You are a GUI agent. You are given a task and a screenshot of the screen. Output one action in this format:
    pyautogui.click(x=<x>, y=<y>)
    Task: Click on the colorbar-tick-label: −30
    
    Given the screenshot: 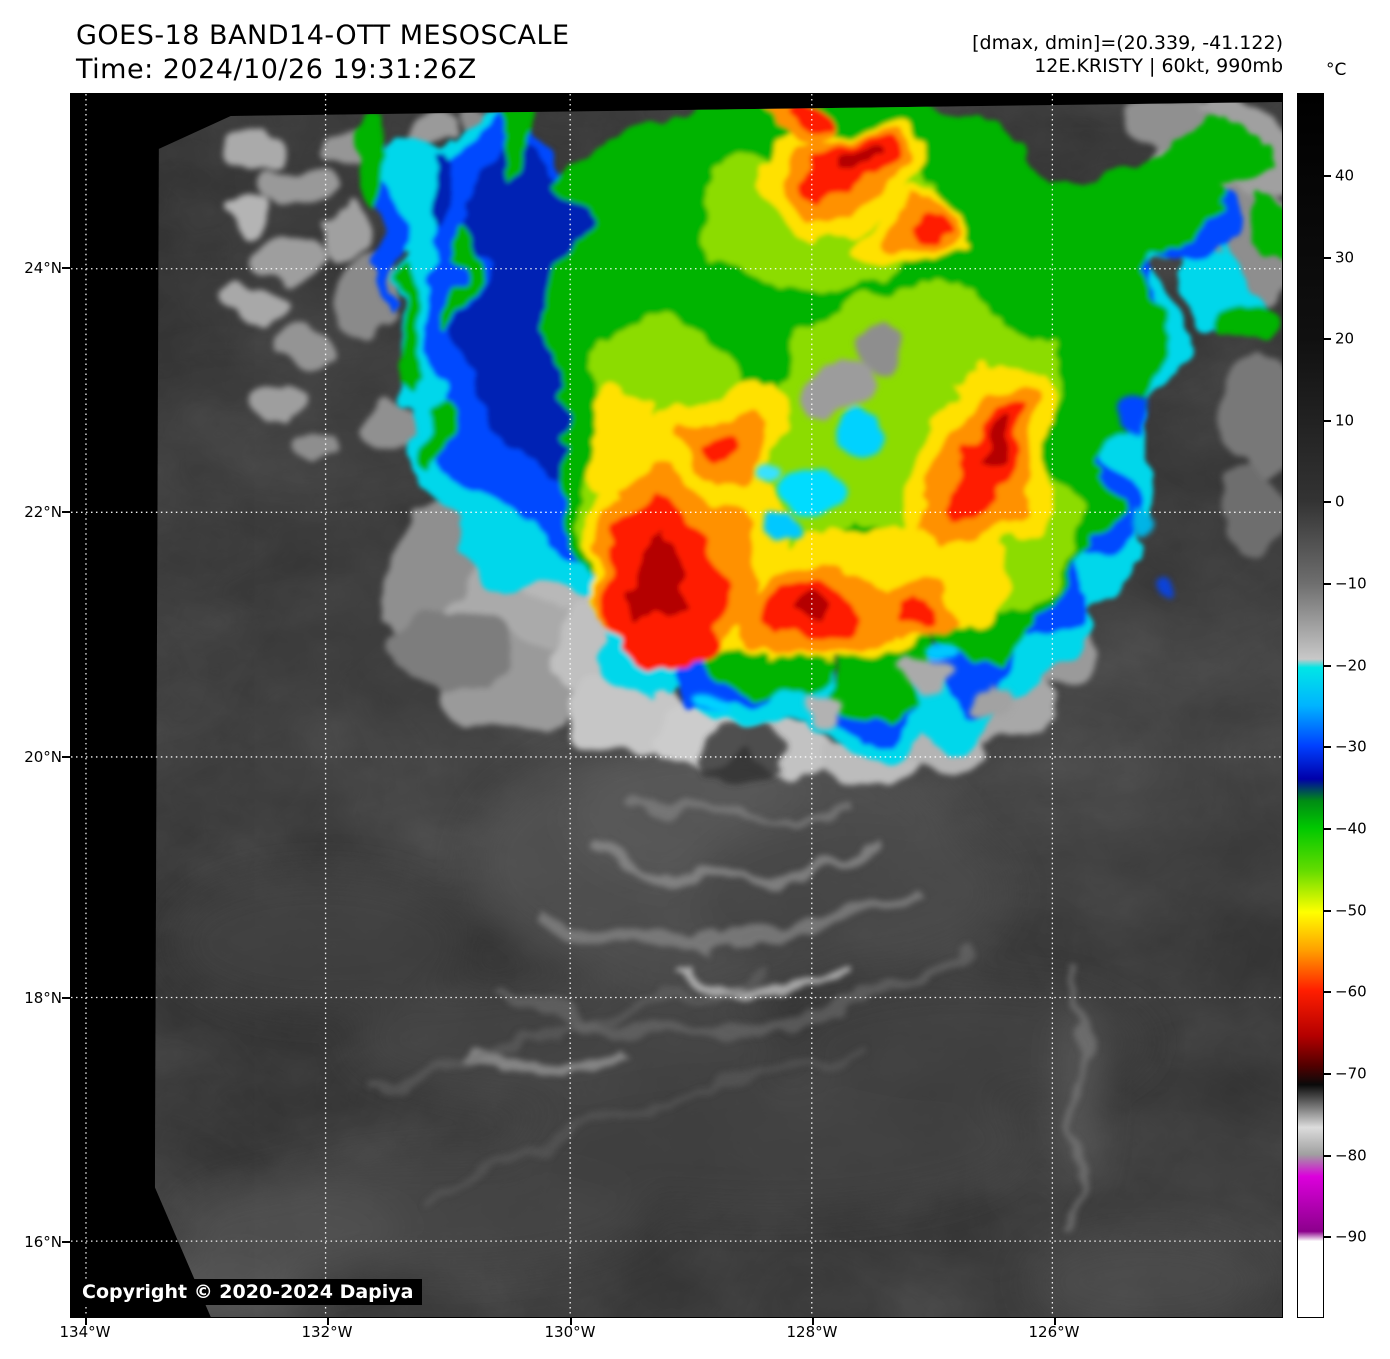 What is the action you would take?
    pyautogui.click(x=1351, y=746)
    